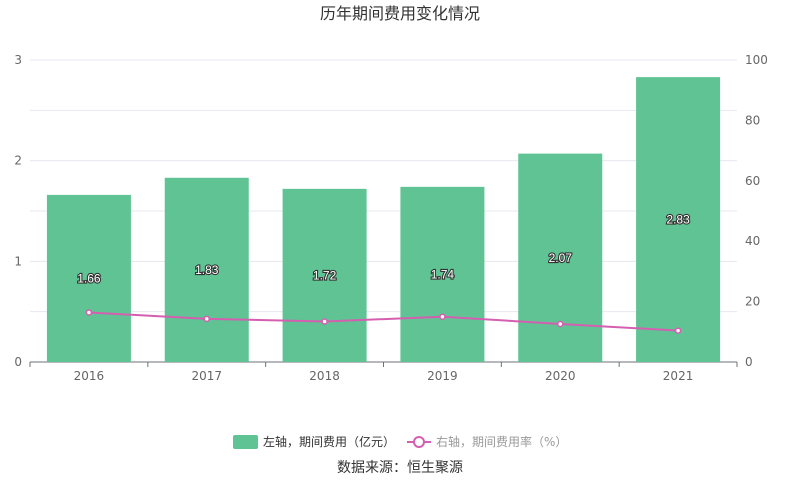  I want to click on legend: 左轴，期间费用（亿元） 右轴，期间费用率（%）, so click(400, 441).